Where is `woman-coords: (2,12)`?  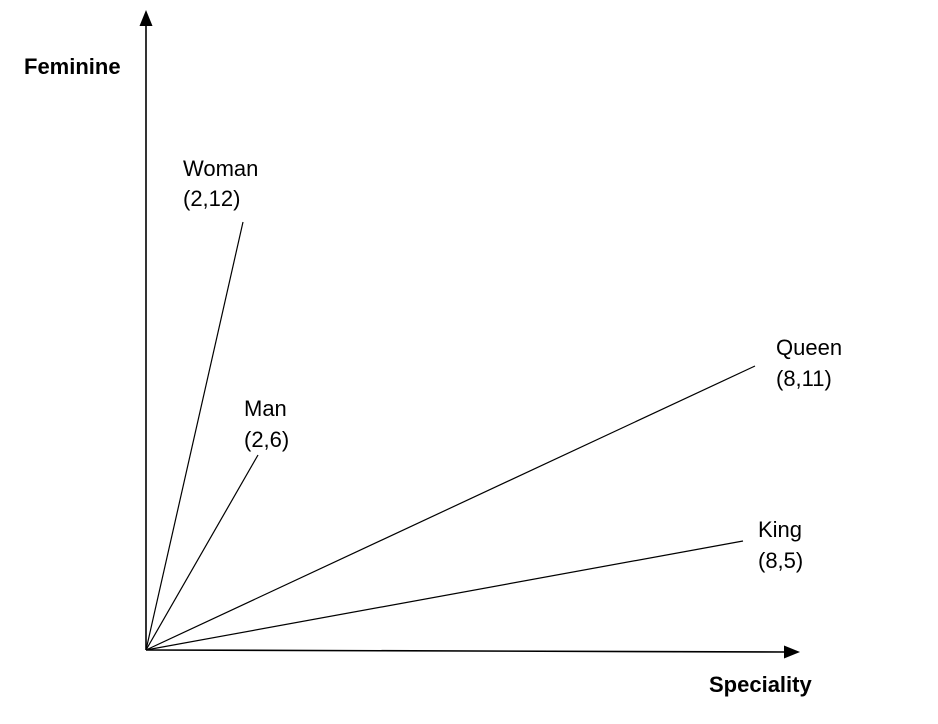 woman-coords: (2,12) is located at coordinates (211, 198).